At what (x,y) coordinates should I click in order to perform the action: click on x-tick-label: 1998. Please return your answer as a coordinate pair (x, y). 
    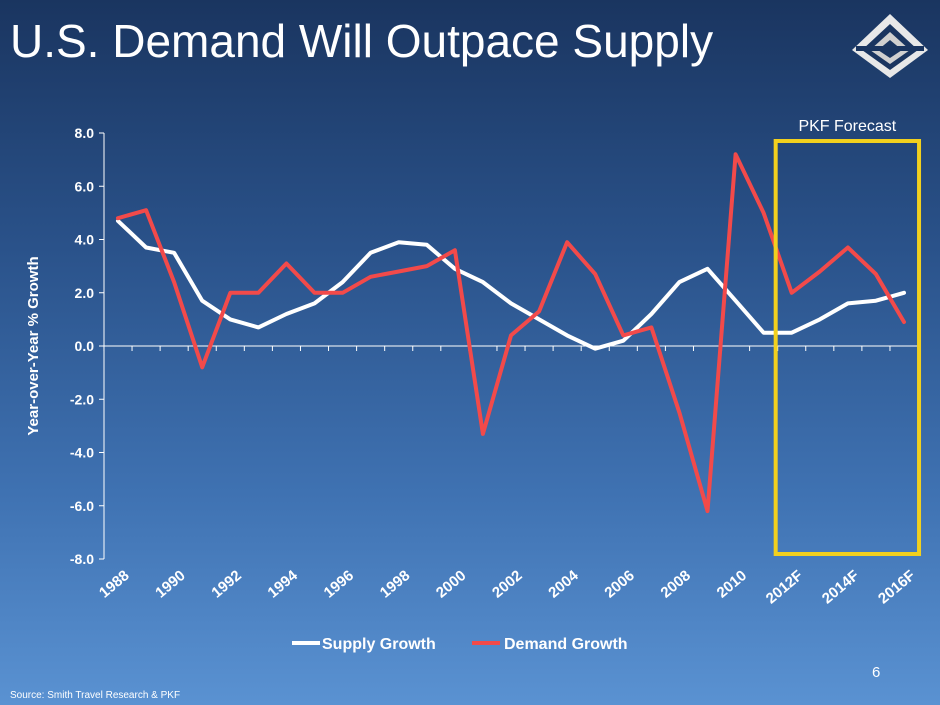
    Looking at the image, I should click on (395, 584).